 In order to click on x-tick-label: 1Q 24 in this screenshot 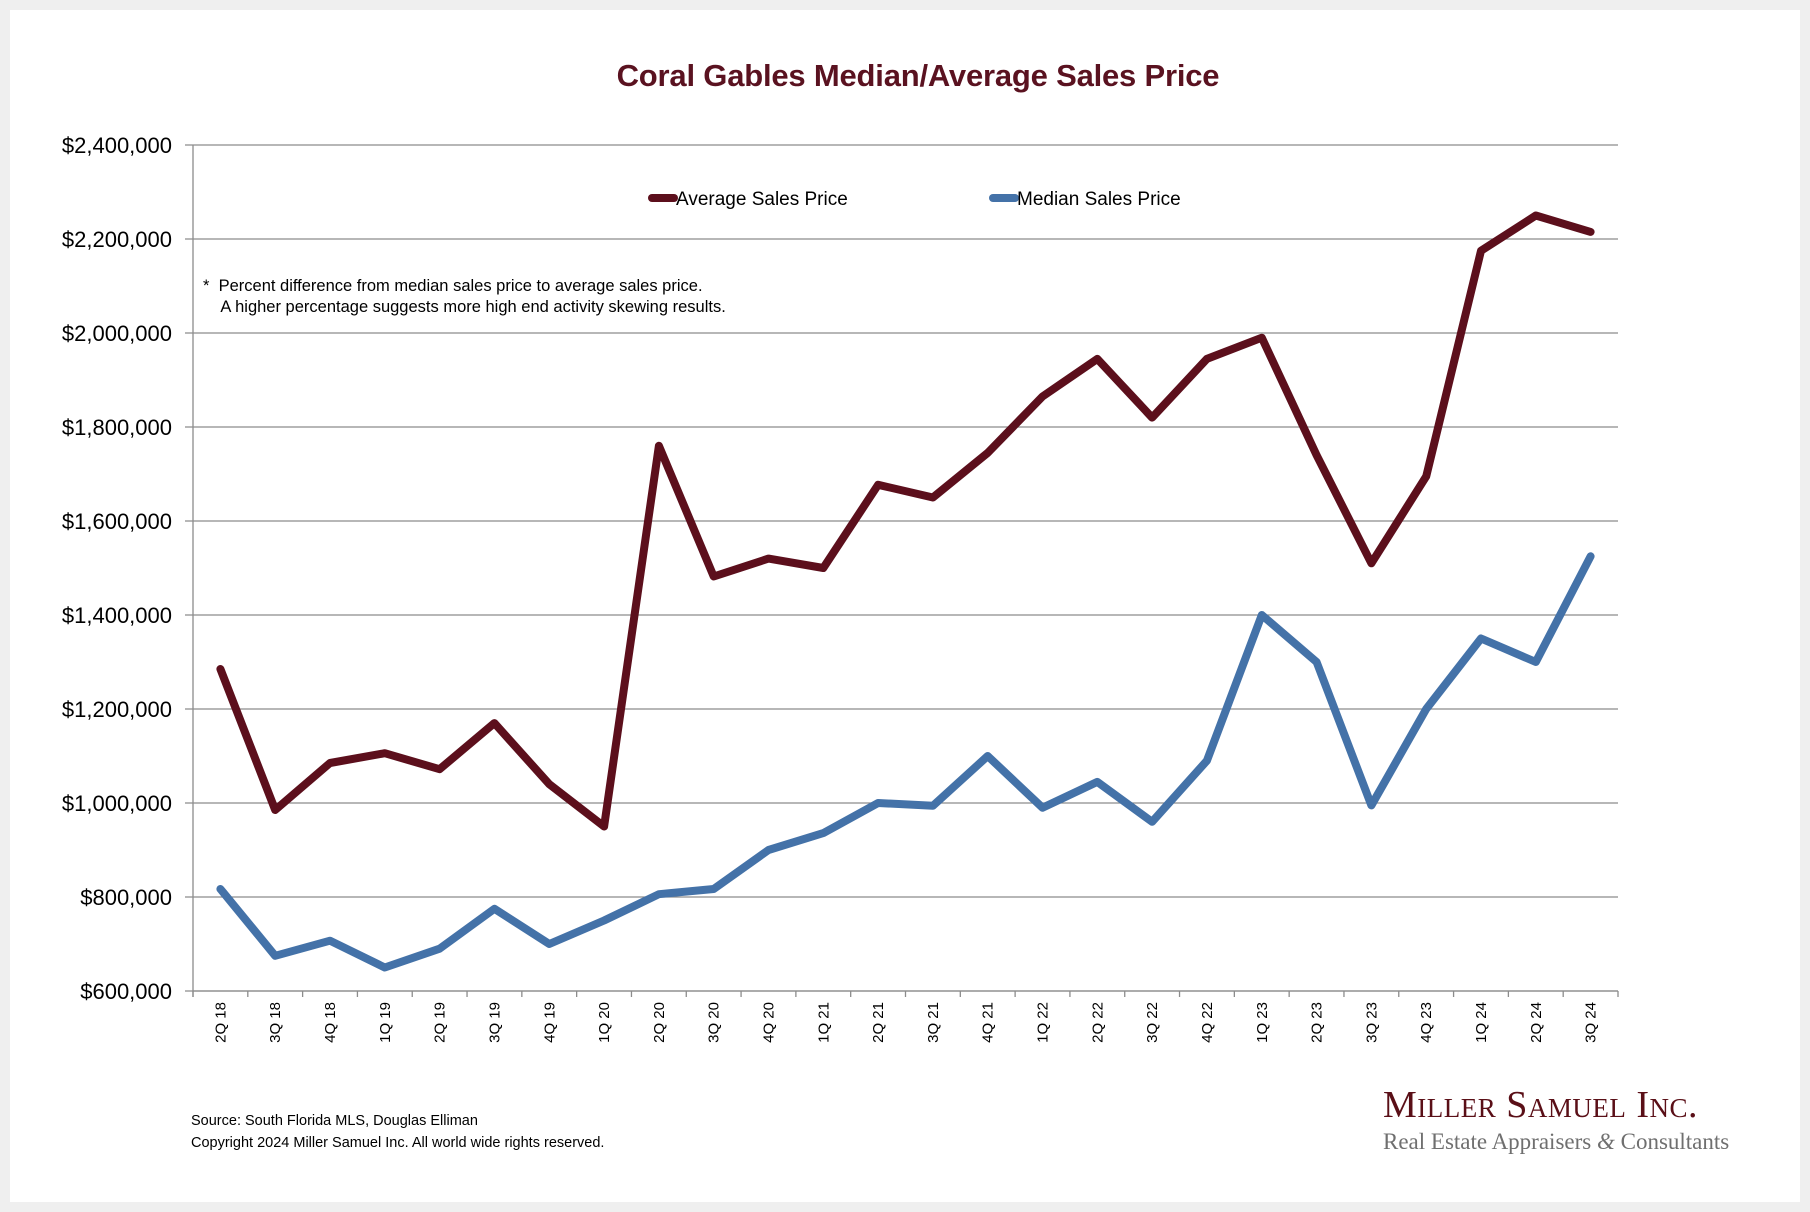, I will do `click(1481, 1022)`.